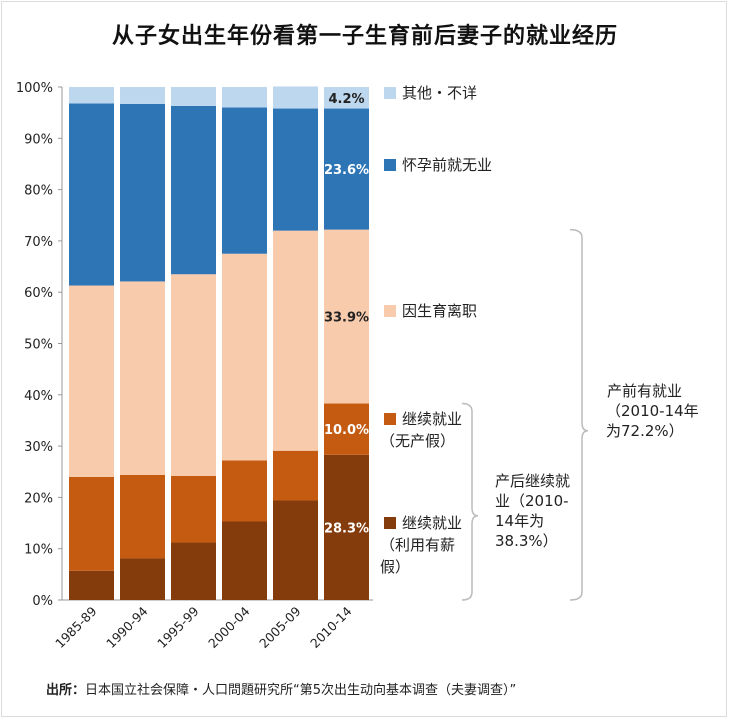 Image resolution: width=730 pixels, height=720 pixels. Describe the element at coordinates (526, 541) in the screenshot. I see `annotation-text: 38.3%）` at that location.